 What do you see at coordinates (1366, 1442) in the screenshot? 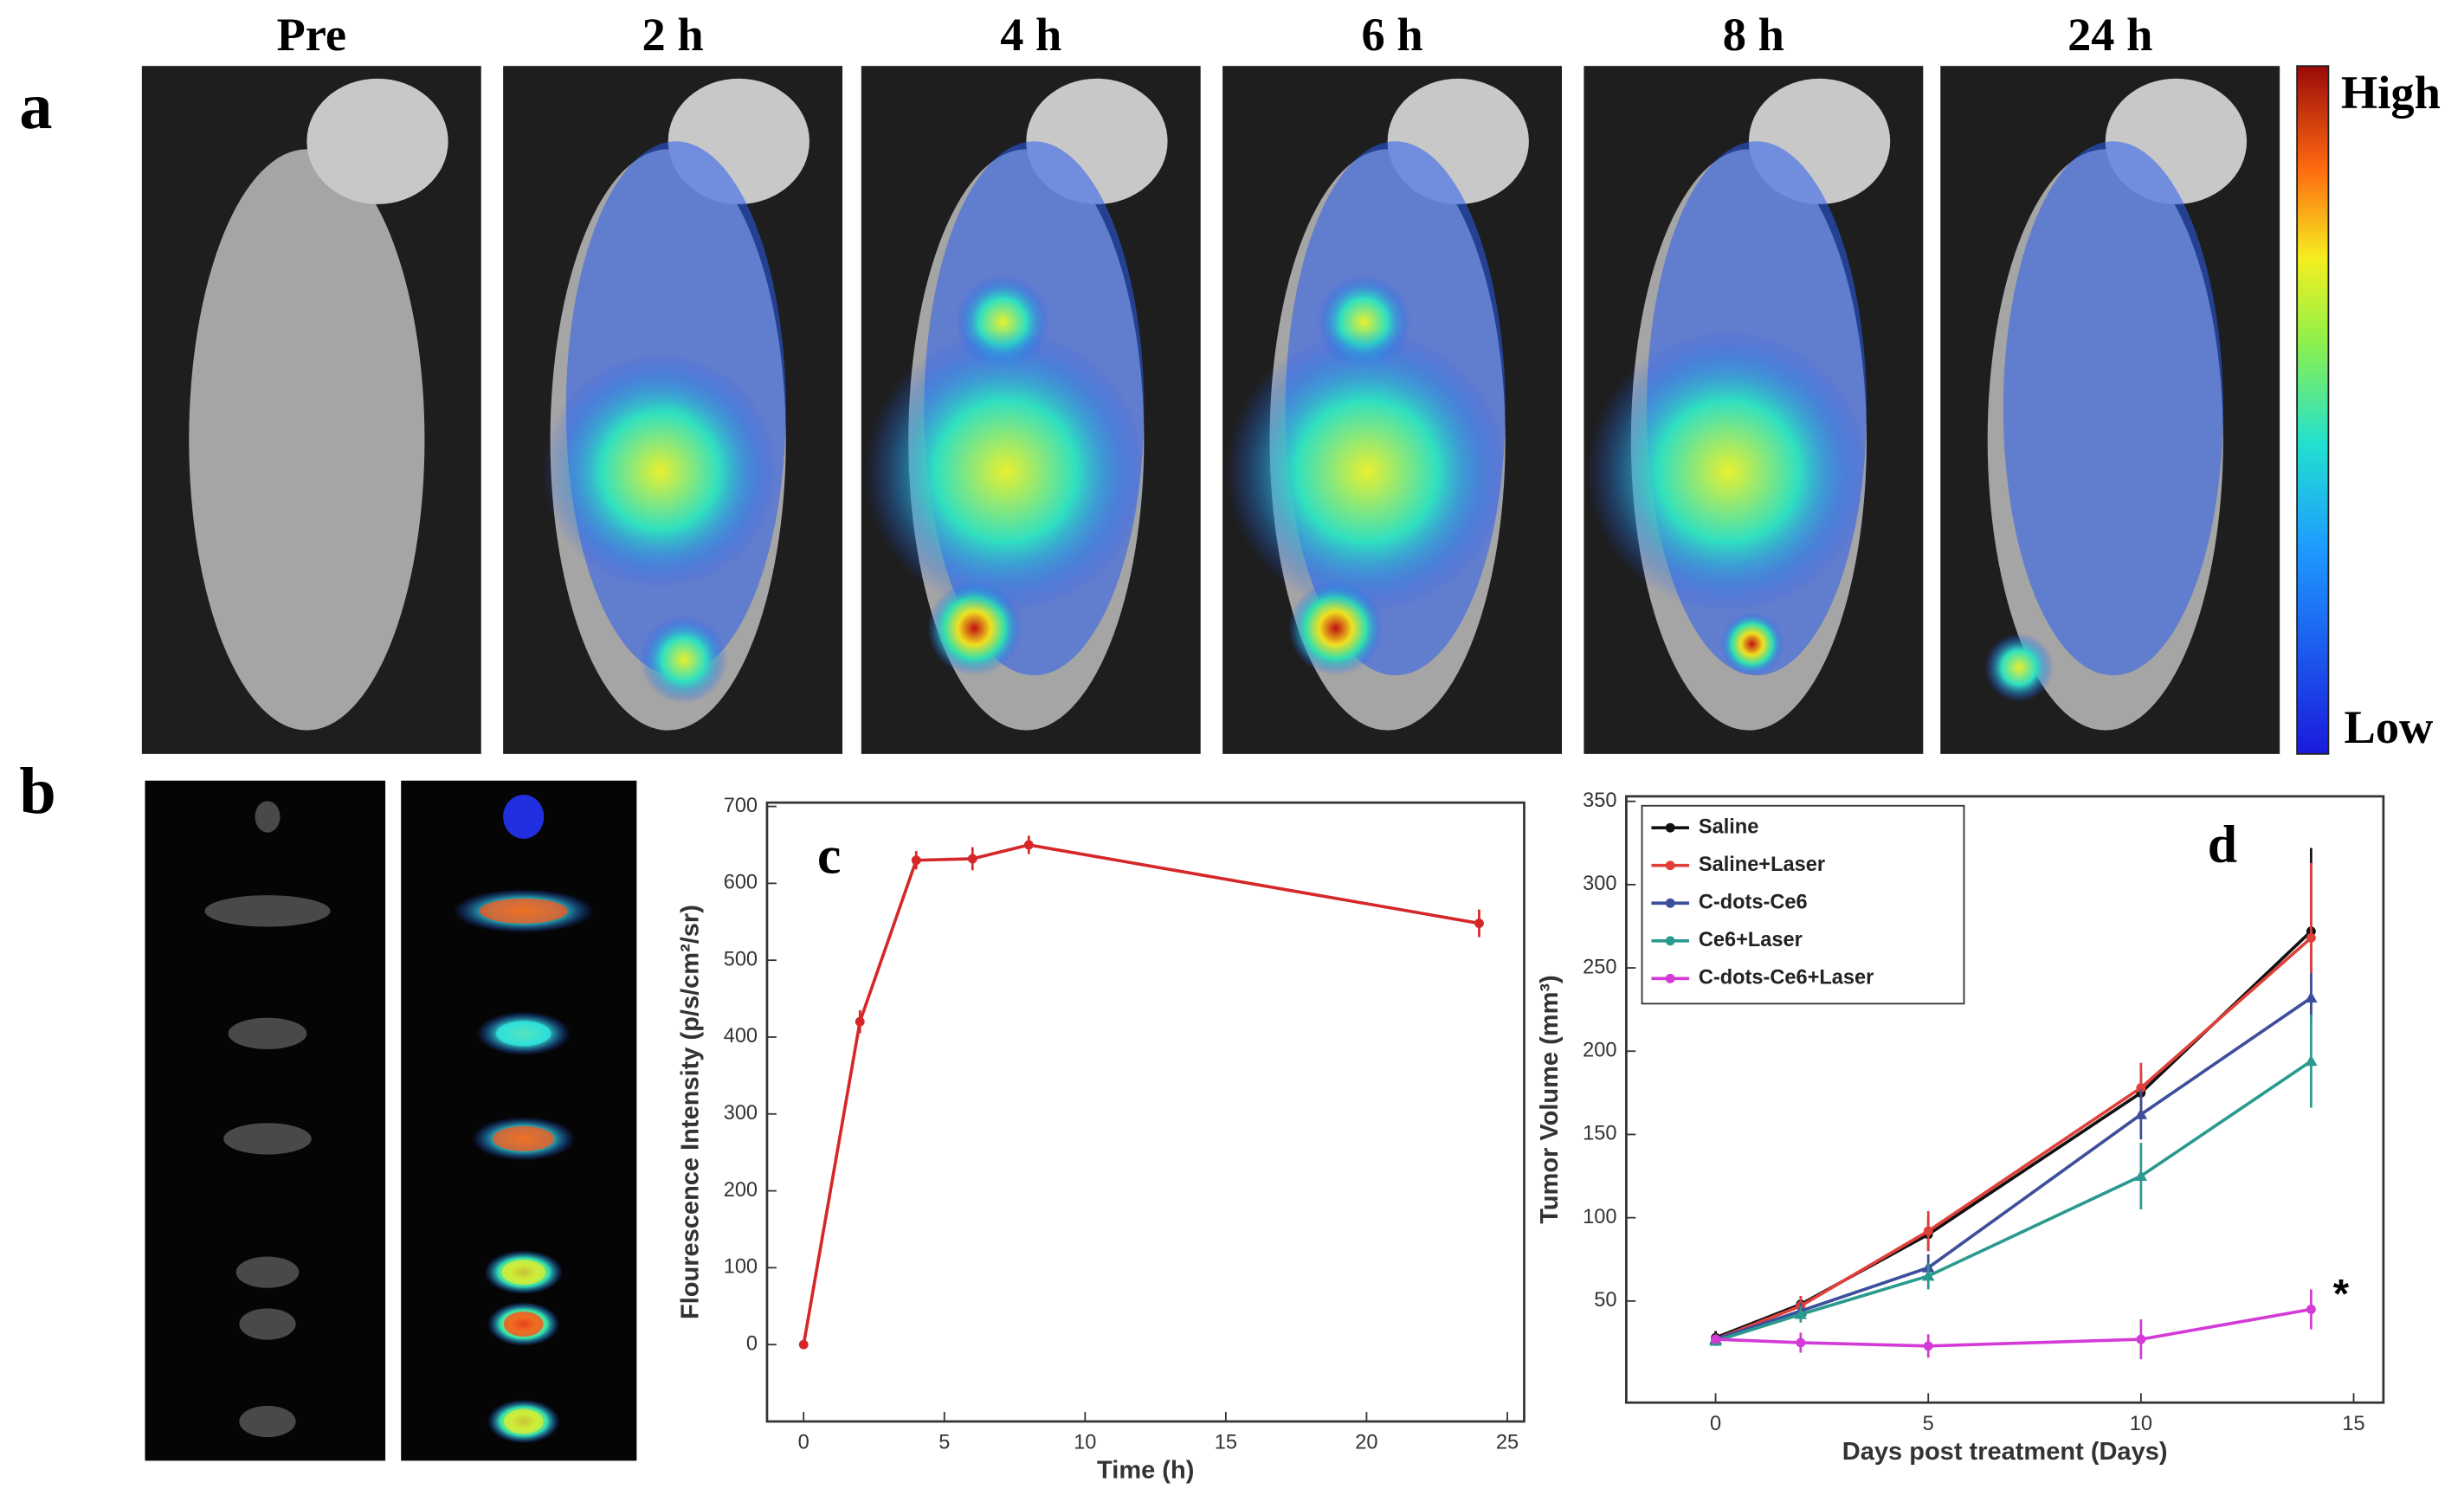
I see `x-tick-label: 20` at bounding box center [1366, 1442].